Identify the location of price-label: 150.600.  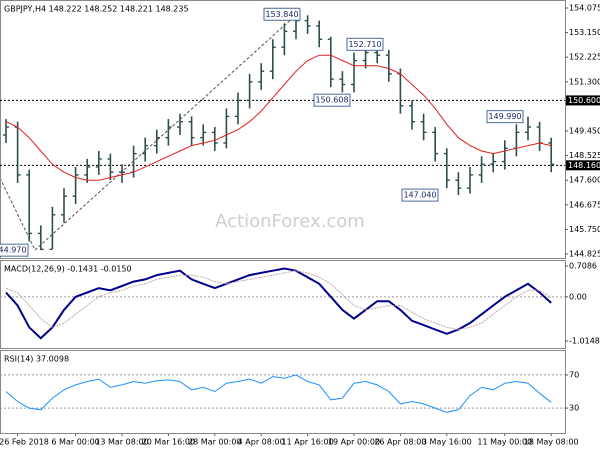
(584, 100).